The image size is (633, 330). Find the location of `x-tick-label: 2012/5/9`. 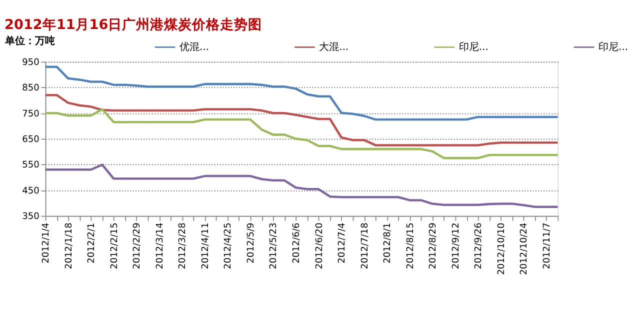

x-tick-label: 2012/5/9 is located at coordinates (251, 243).